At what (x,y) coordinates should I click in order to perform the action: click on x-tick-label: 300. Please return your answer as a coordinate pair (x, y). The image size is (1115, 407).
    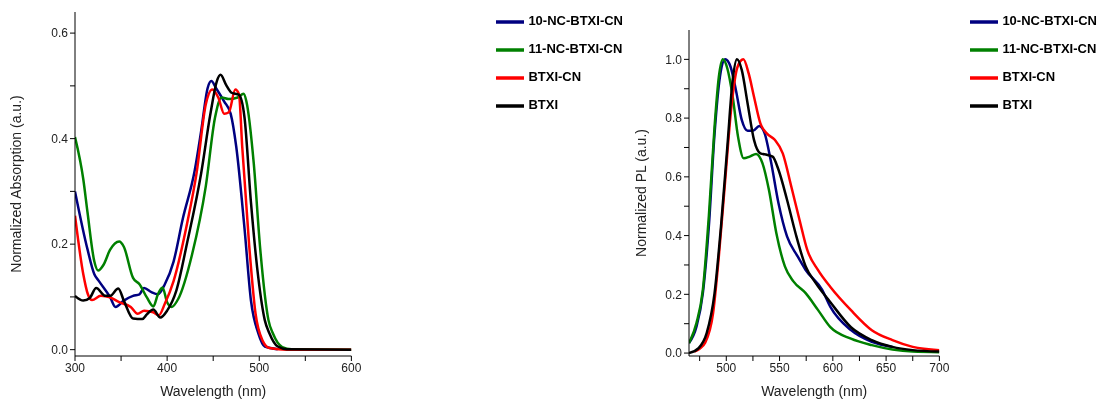
    Looking at the image, I should click on (75, 367).